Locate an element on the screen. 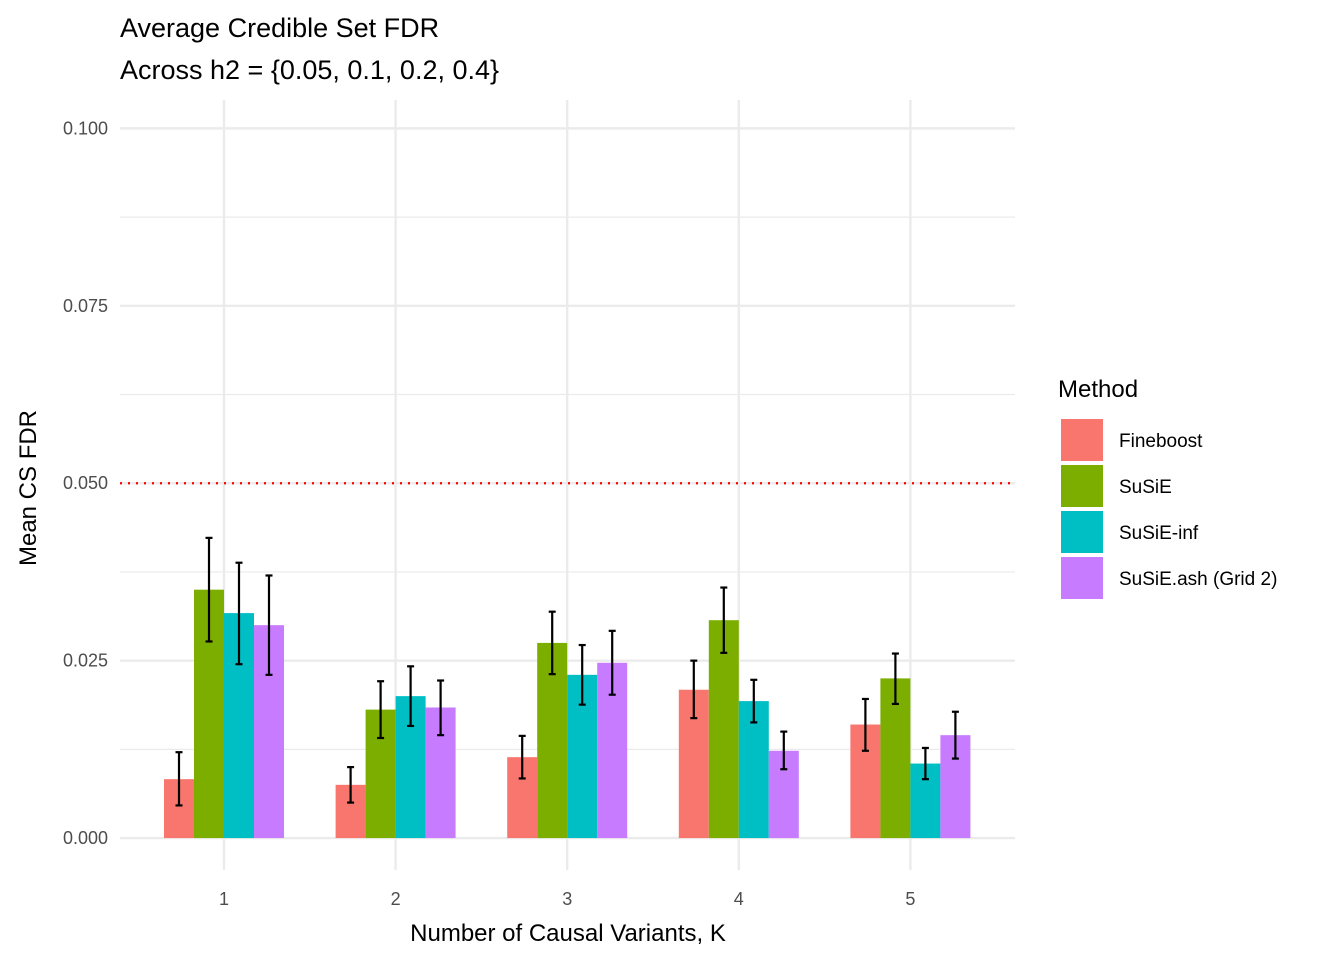 This screenshot has height=960, width=1344. y-tick-label: 0.075 is located at coordinates (85, 306).